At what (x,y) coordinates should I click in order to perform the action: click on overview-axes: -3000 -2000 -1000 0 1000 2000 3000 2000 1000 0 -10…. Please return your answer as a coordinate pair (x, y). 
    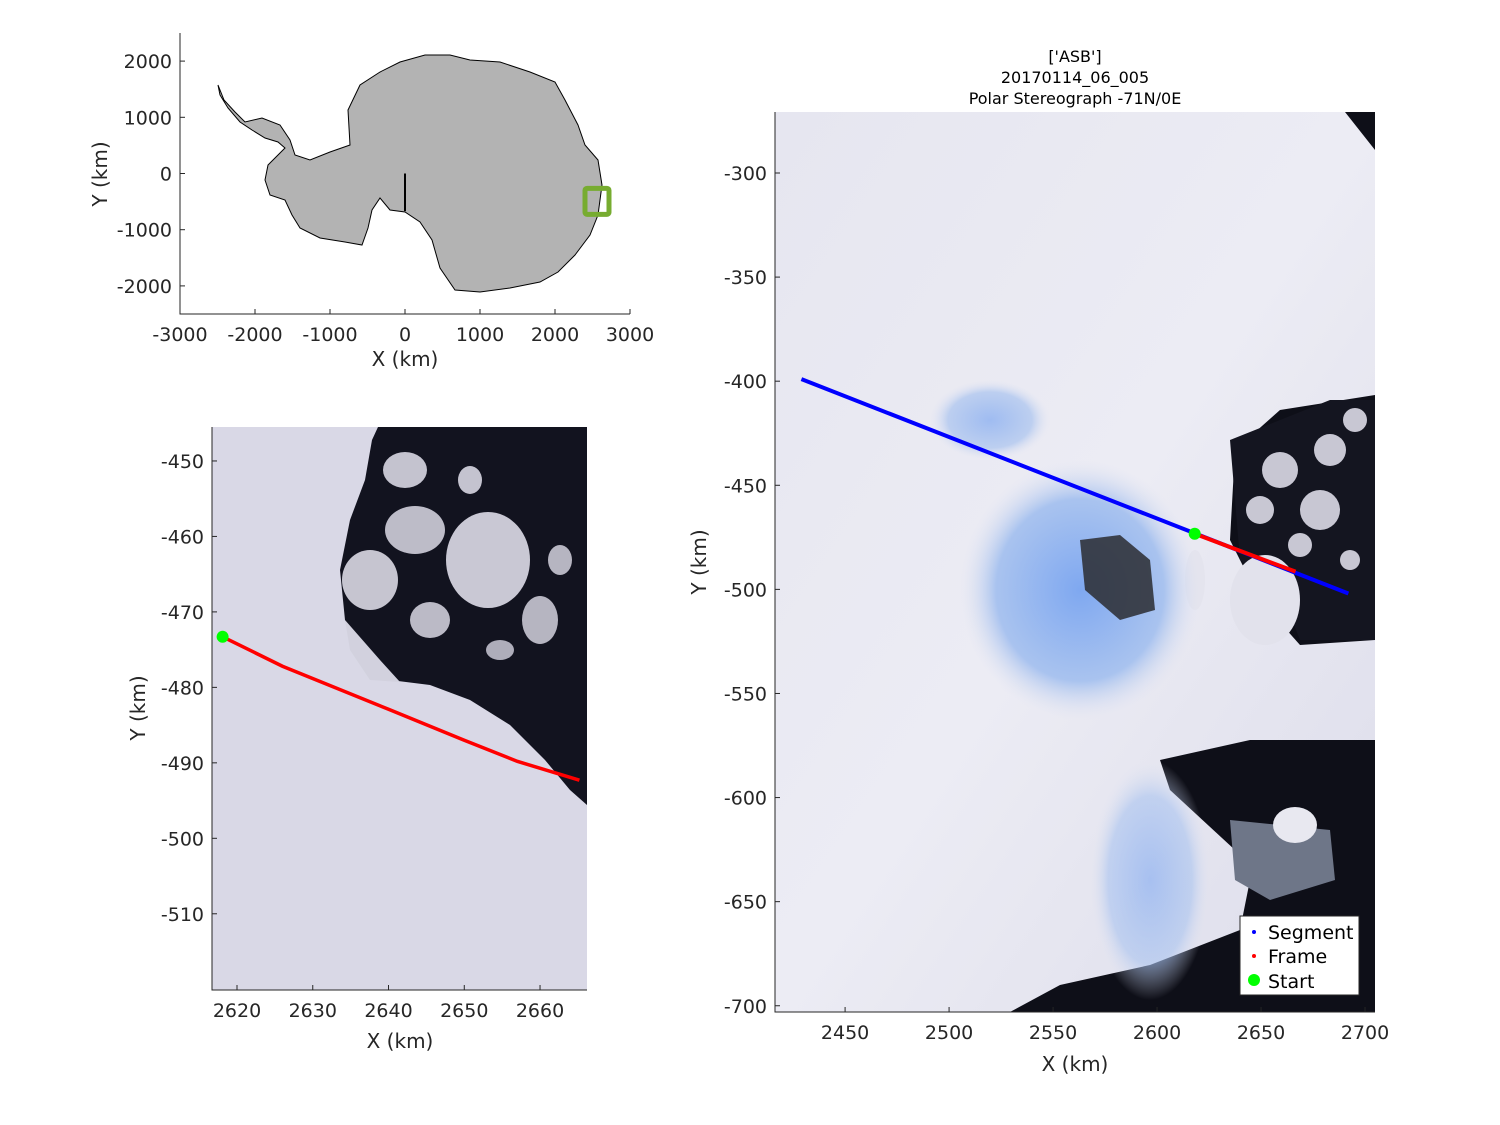
    Looking at the image, I should click on (371, 202).